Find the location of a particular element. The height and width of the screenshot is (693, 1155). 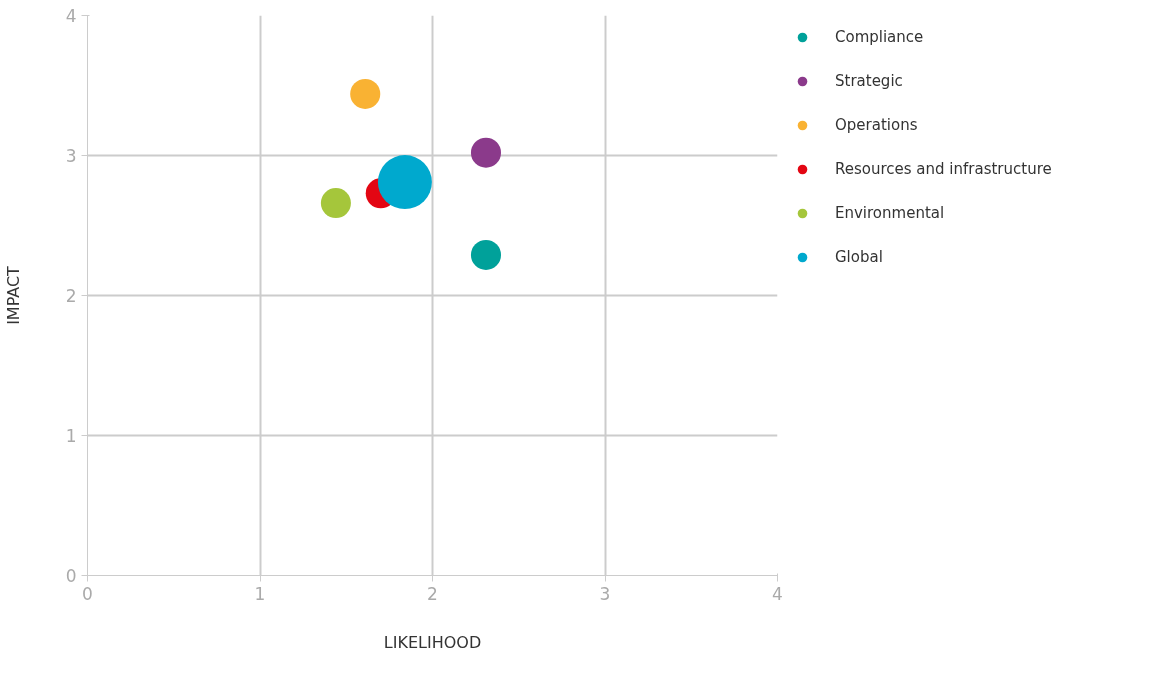

legend-label: Strategic is located at coordinates (869, 81).